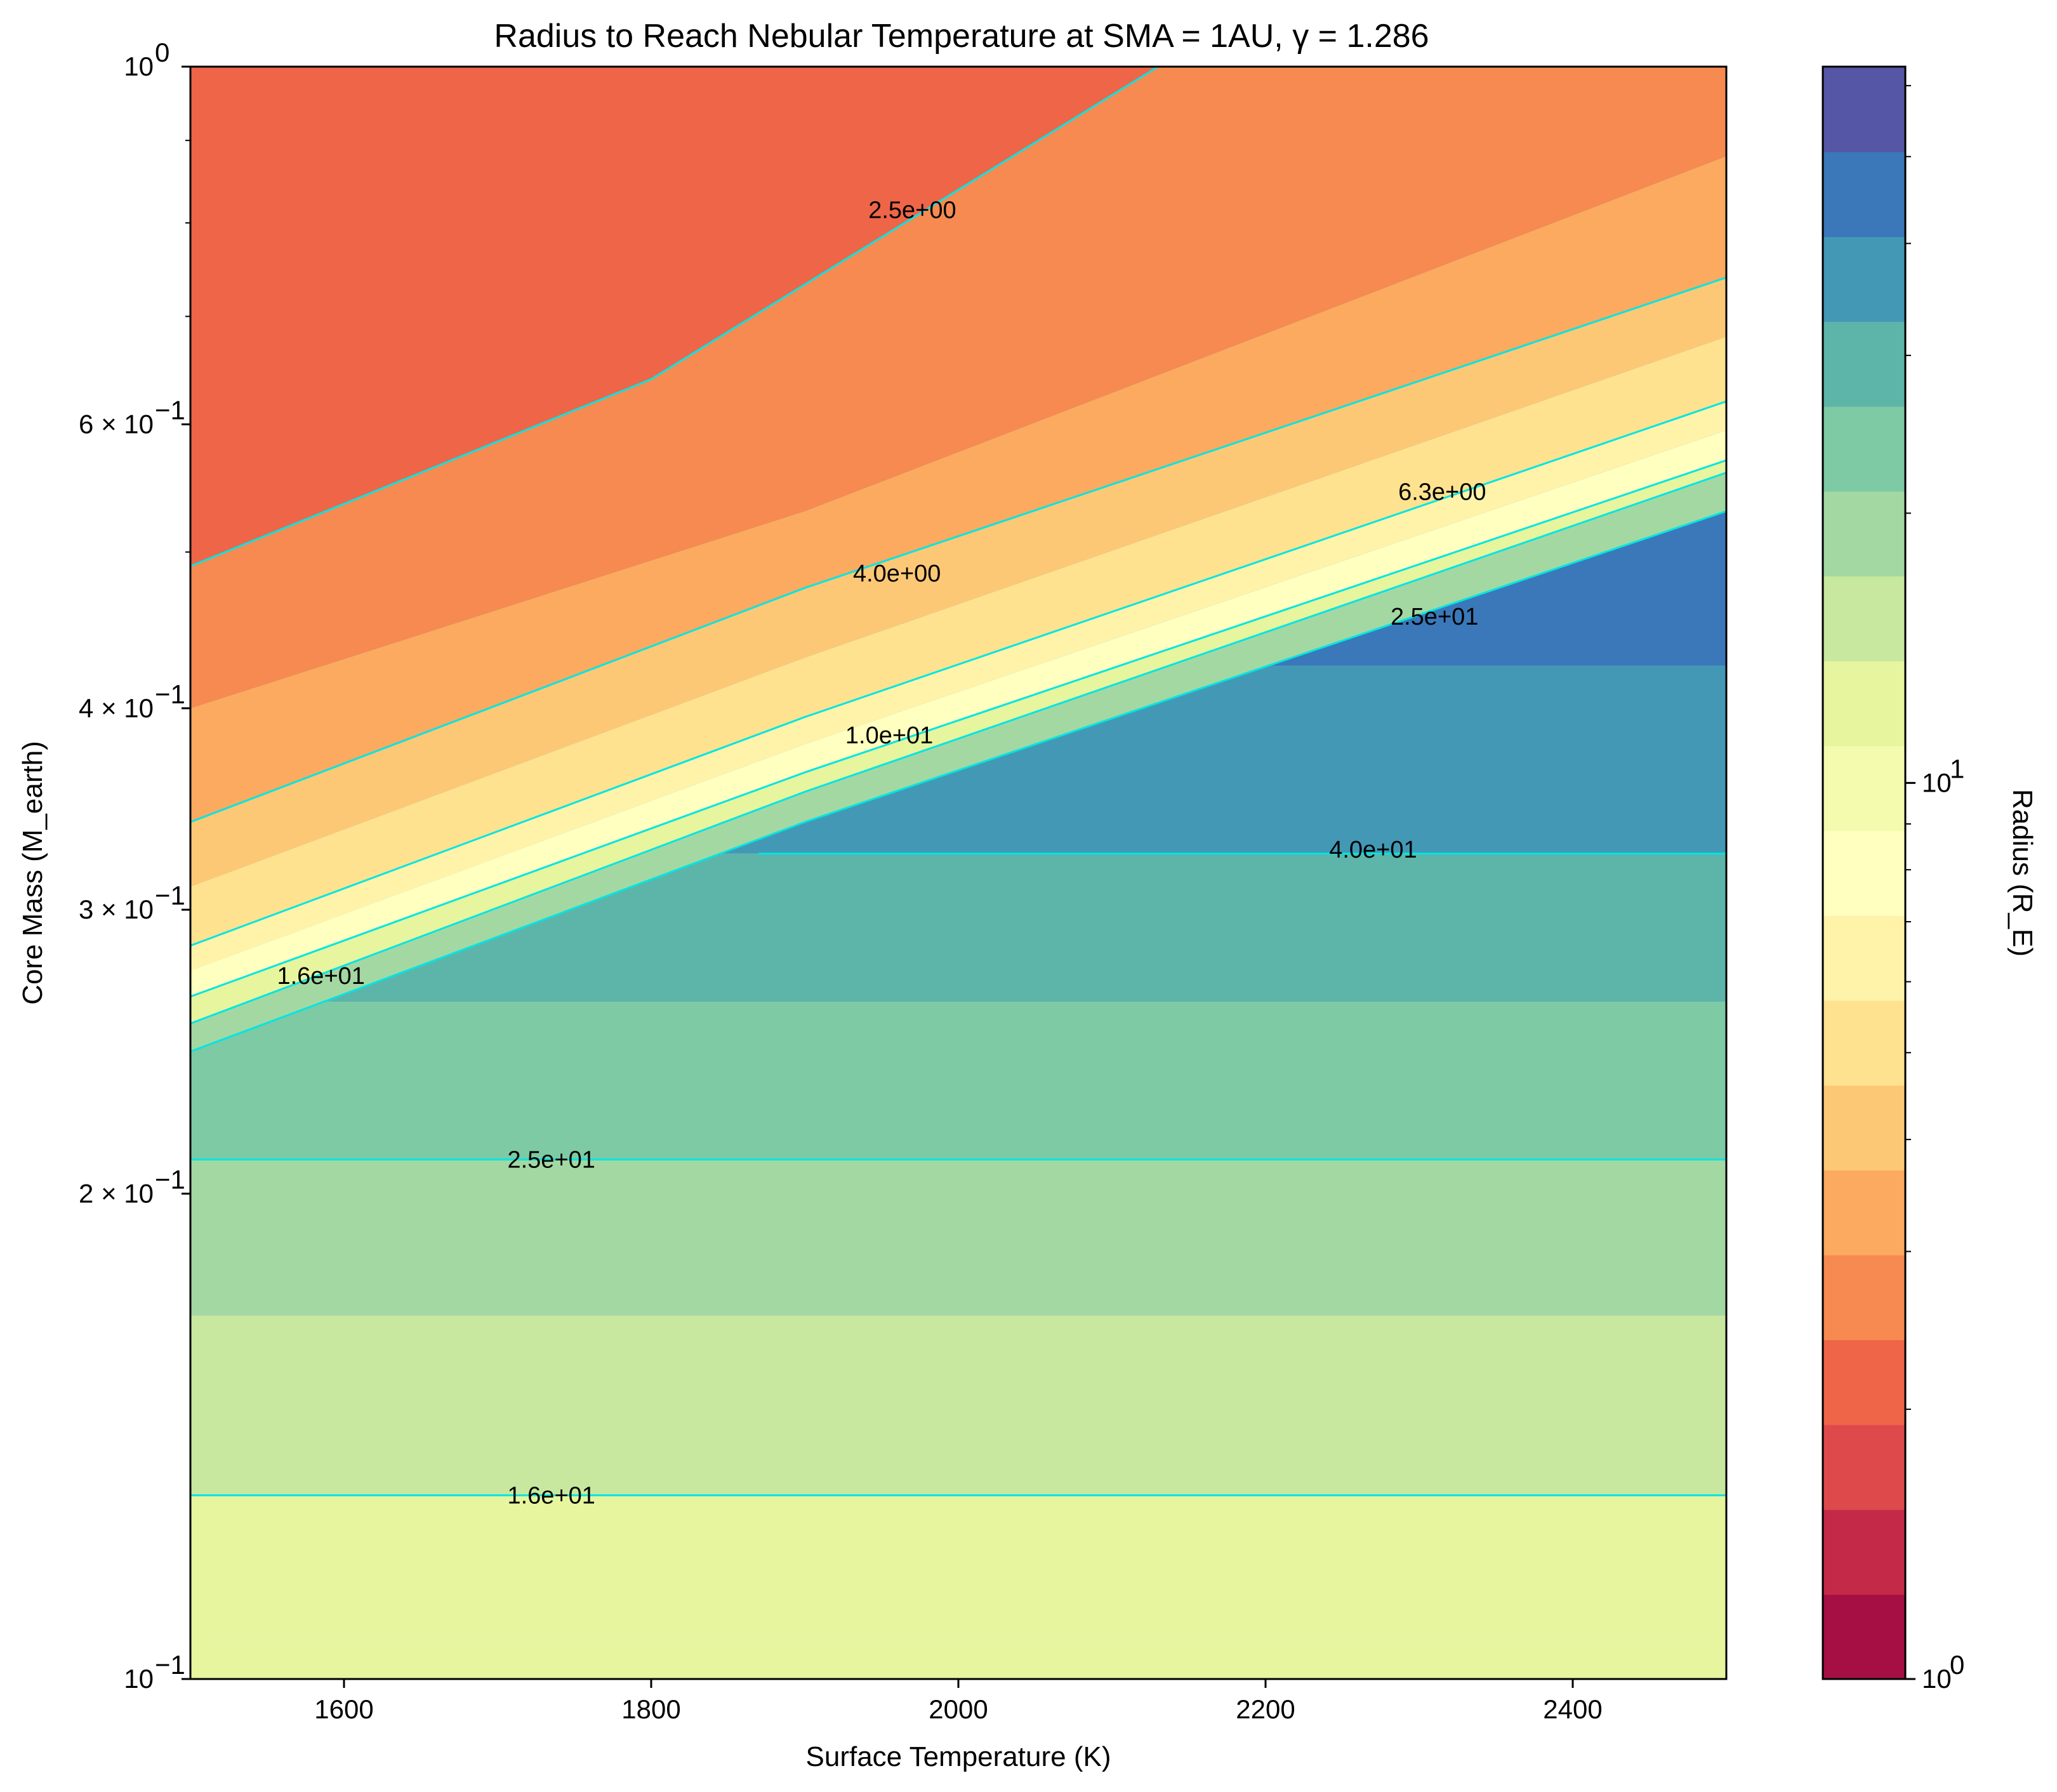  What do you see at coordinates (116, 424) in the screenshot?
I see `y-tick-label: 6 × 10` at bounding box center [116, 424].